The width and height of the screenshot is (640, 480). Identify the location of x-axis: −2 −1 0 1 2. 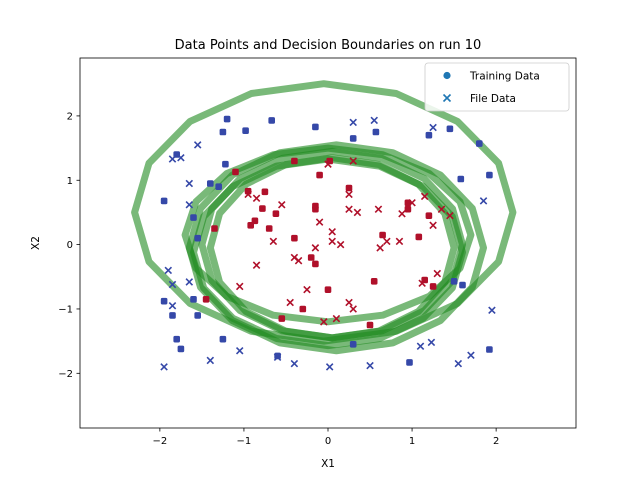
(325, 437).